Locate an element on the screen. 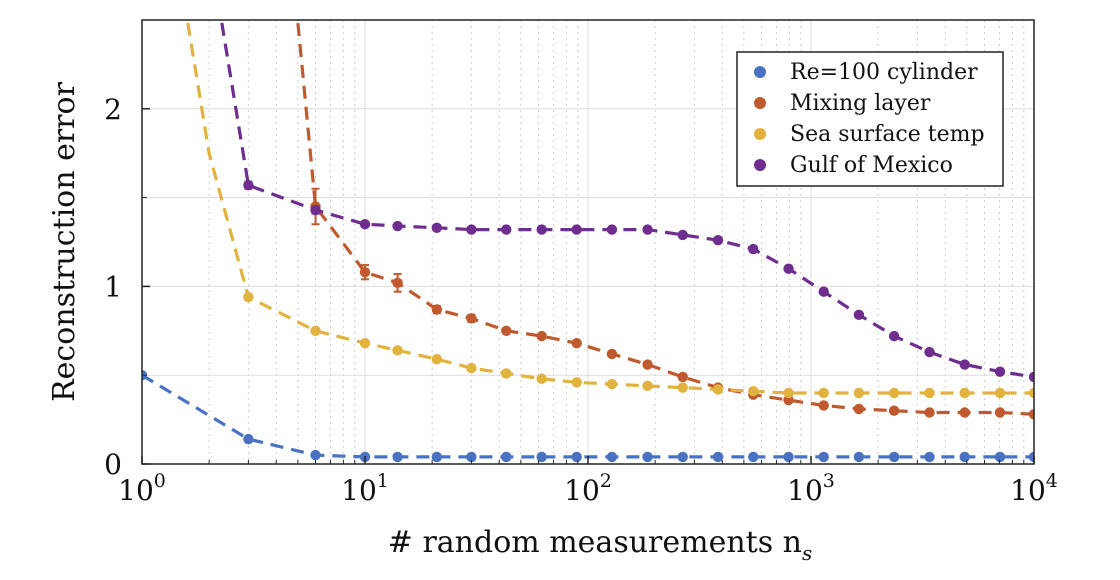  x-axis-label-main: # random measurements n is located at coordinates (595, 542).